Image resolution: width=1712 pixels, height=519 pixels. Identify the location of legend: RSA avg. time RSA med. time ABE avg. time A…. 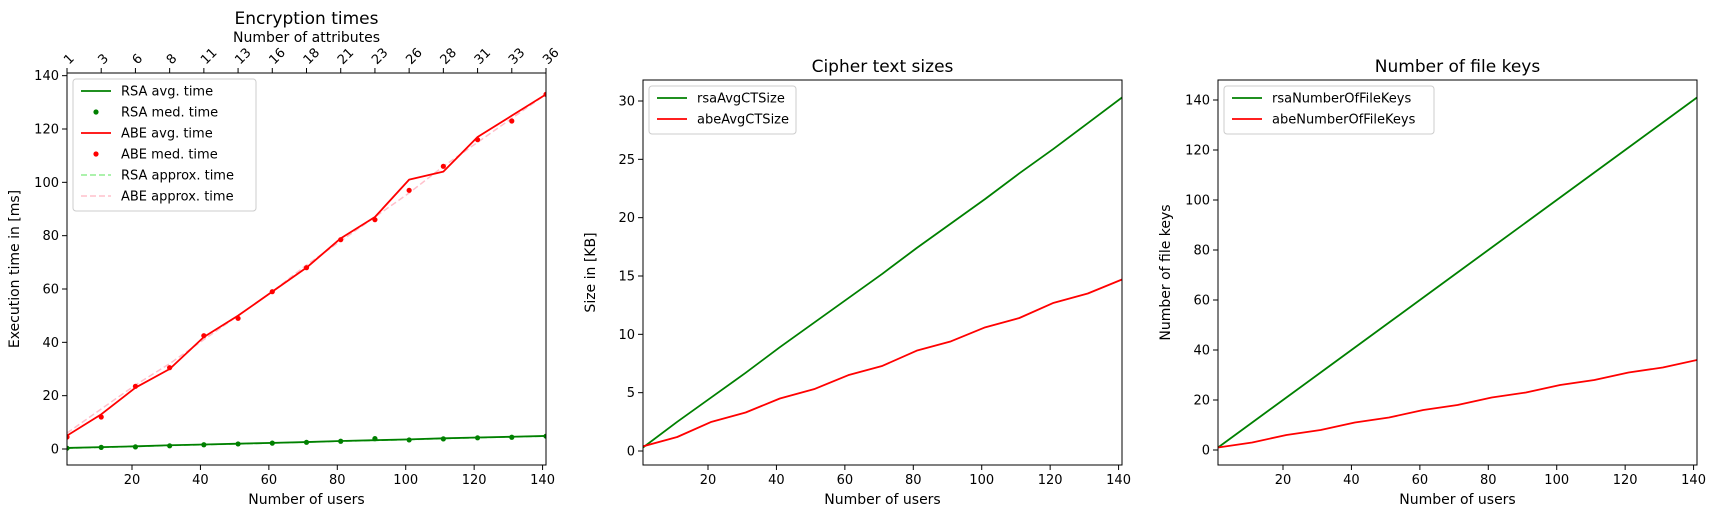
(164, 145).